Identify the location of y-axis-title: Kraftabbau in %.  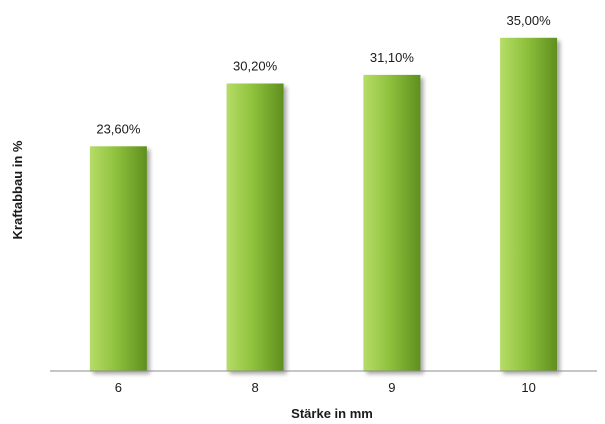
(17, 189).